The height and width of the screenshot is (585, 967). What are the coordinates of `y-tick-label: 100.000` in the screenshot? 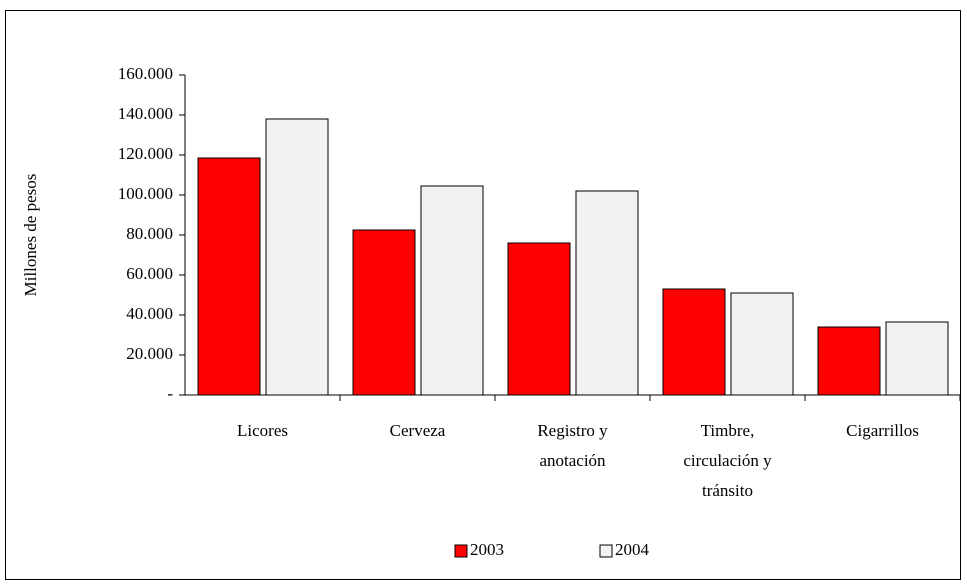 It's located at (145, 193).